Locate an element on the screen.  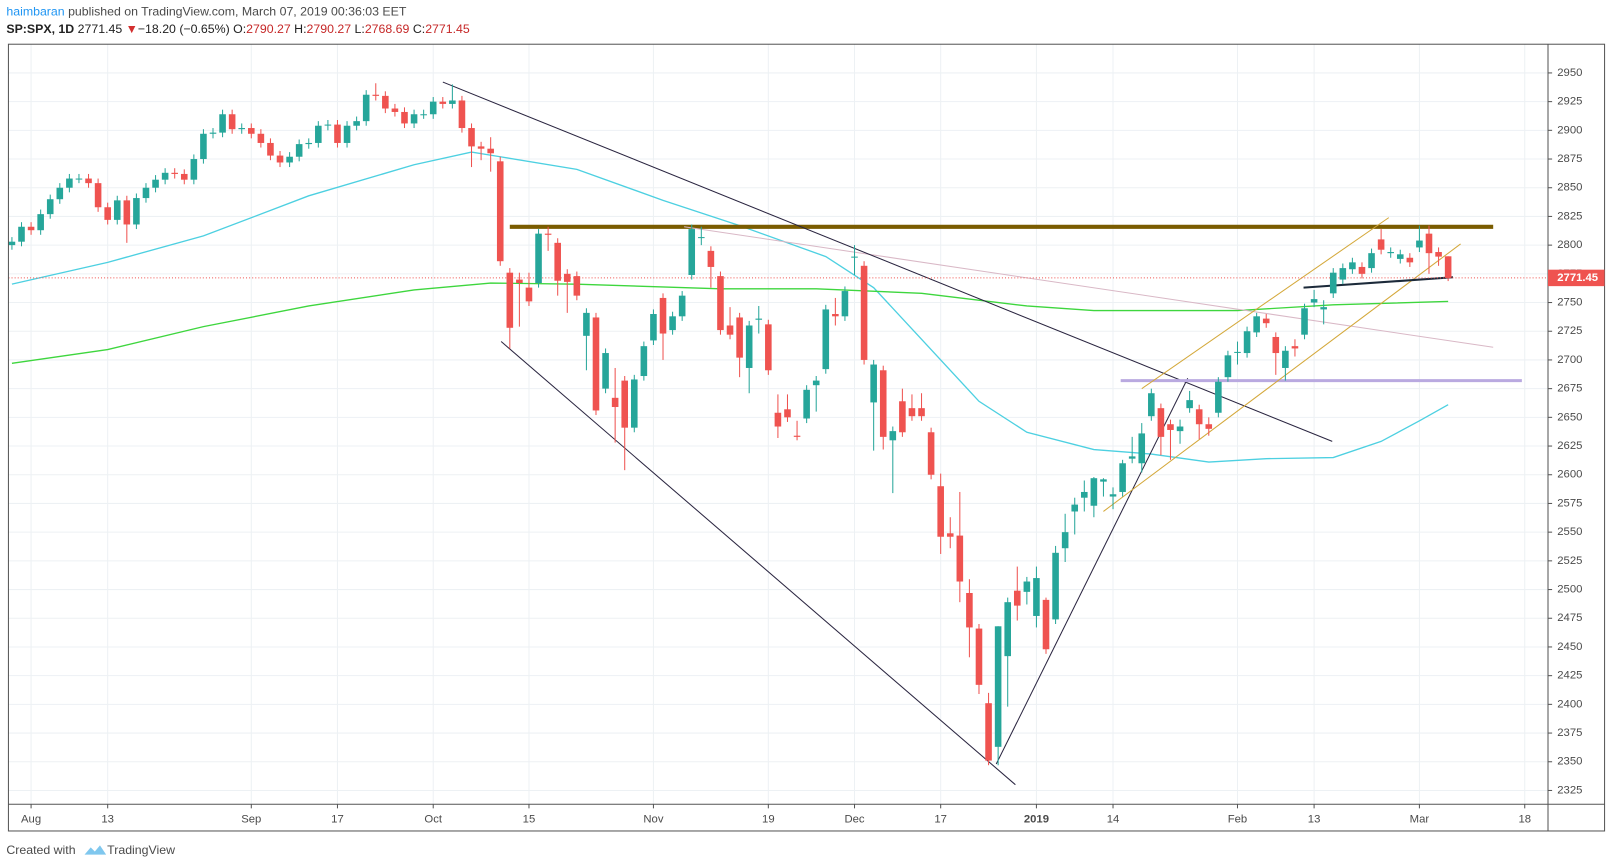
x-tick-label: 17 is located at coordinates (940, 820).